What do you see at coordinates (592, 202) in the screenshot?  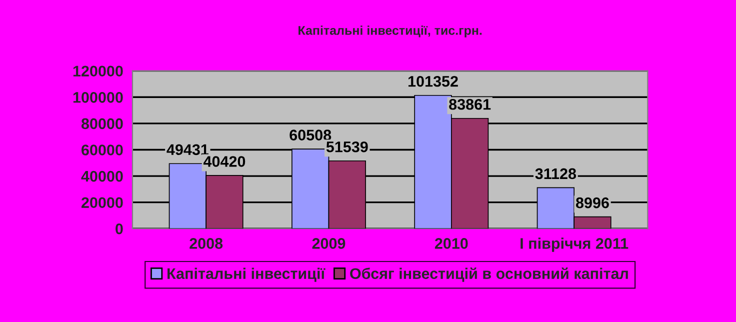 I see `data-label: 8996` at bounding box center [592, 202].